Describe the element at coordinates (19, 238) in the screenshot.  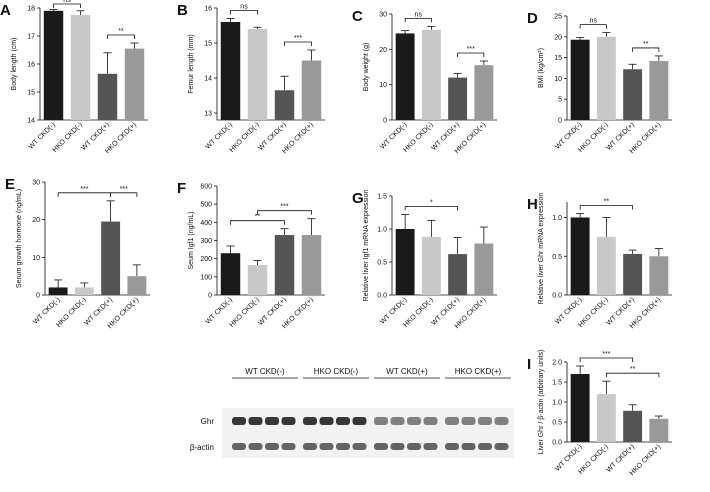
I see `y-axis-title: Serum growth hormone (ng/mL)` at that location.